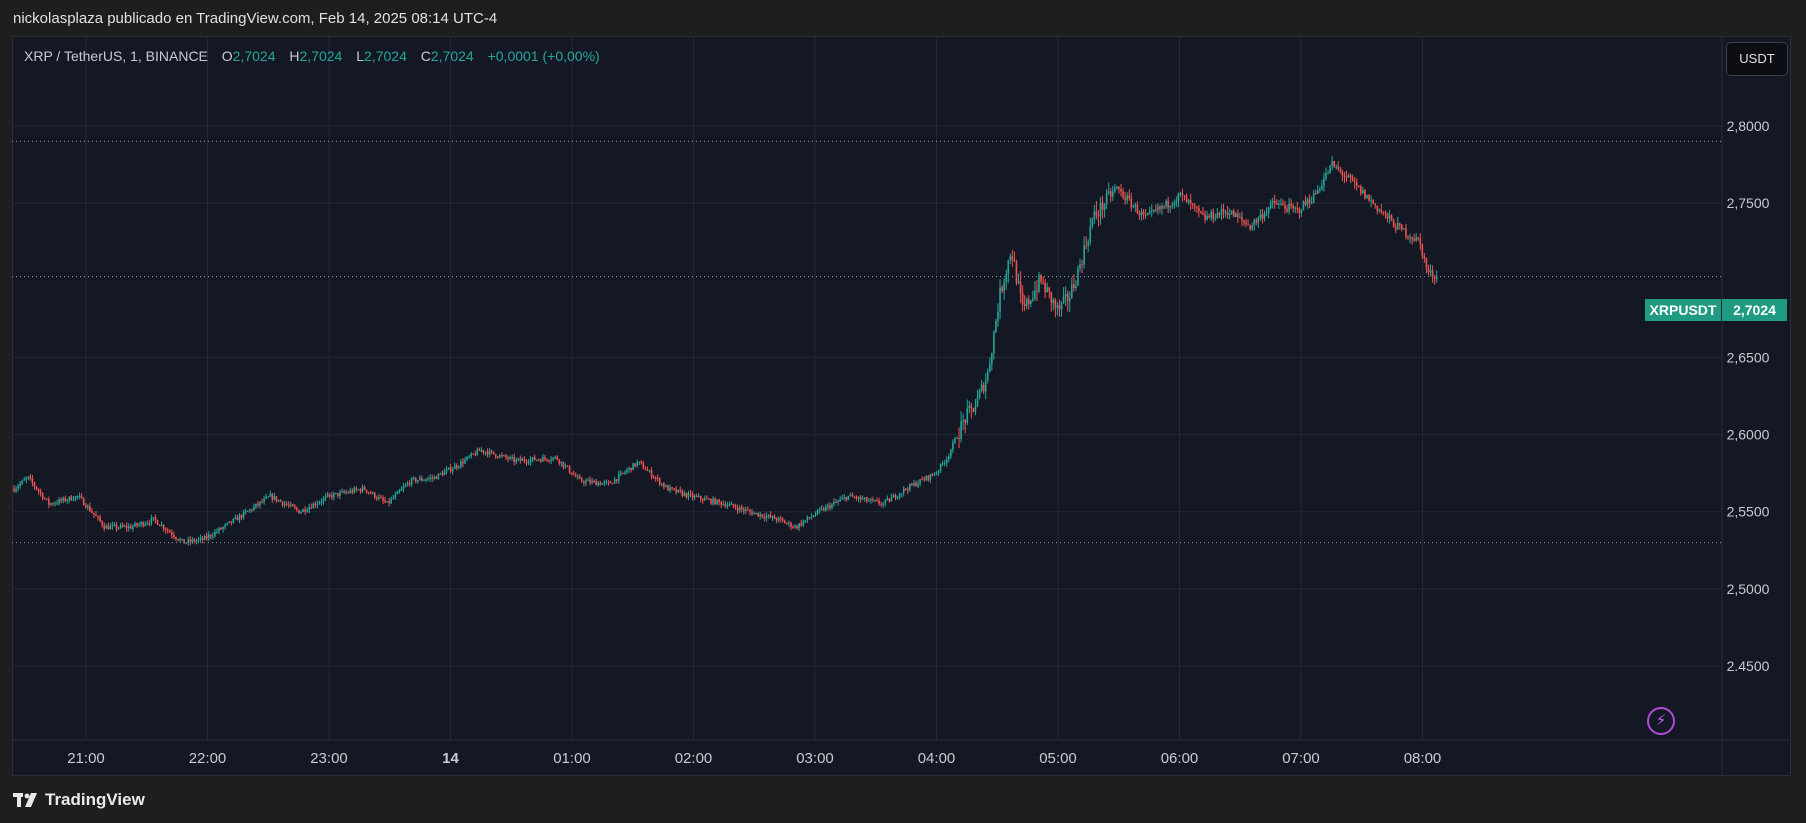 This screenshot has width=1806, height=823. What do you see at coordinates (321, 56) in the screenshot?
I see `high-value: 2,7024` at bounding box center [321, 56].